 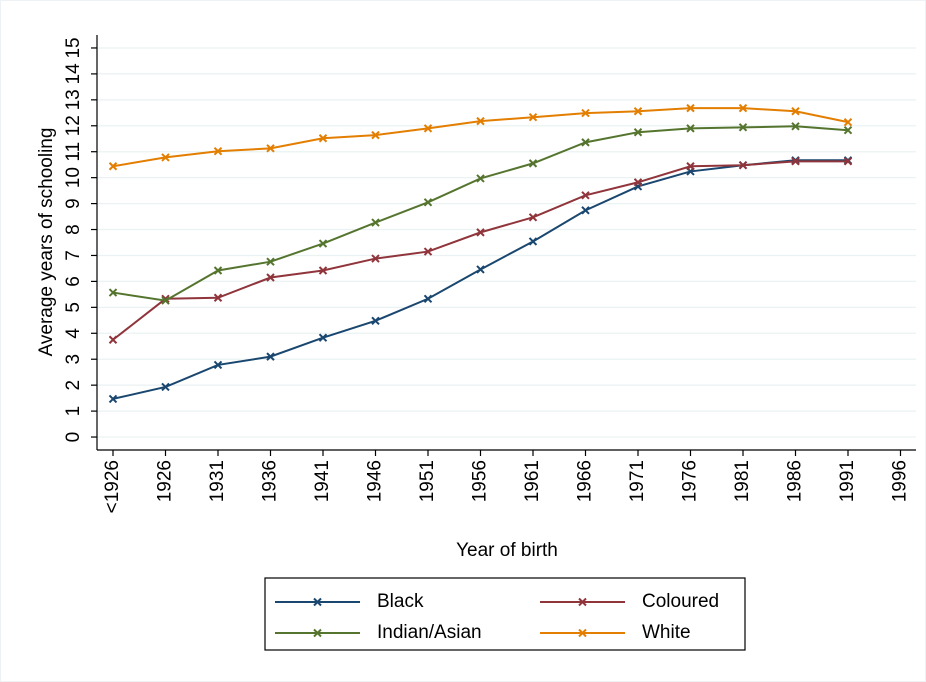 What do you see at coordinates (795, 481) in the screenshot?
I see `x-tick-label: 1986` at bounding box center [795, 481].